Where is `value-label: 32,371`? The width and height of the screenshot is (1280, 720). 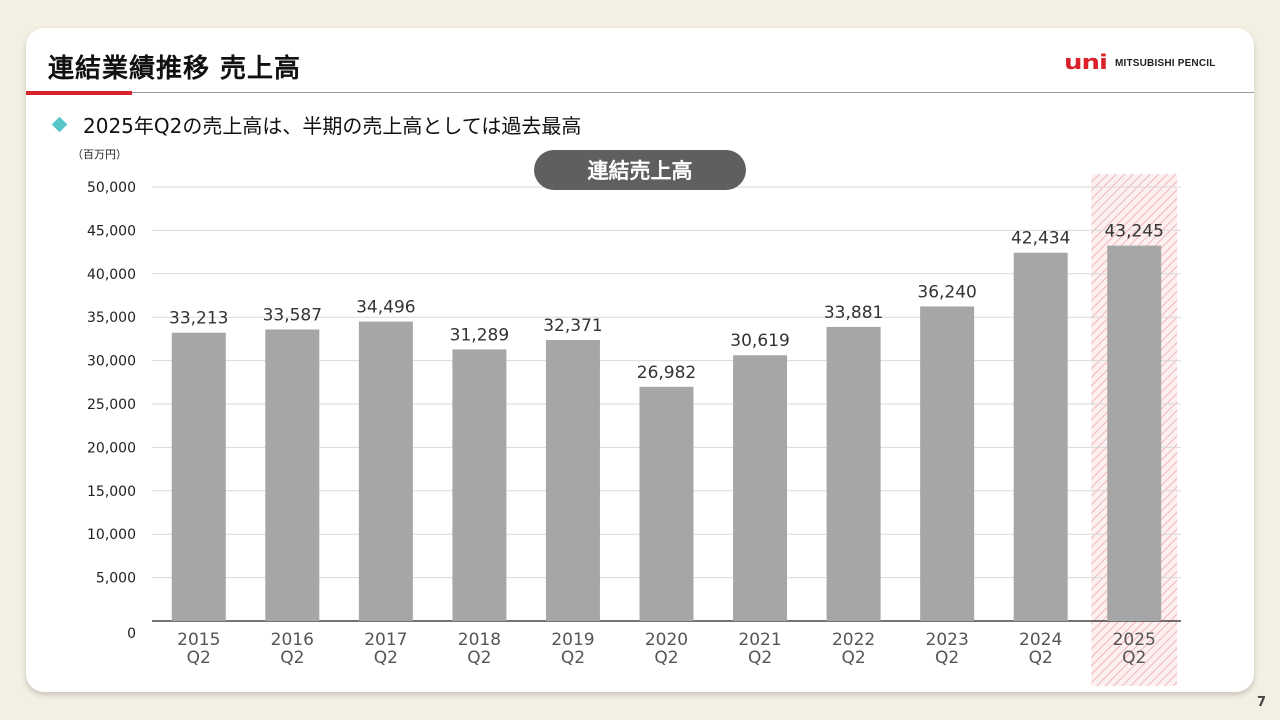 value-label: 32,371 is located at coordinates (572, 326).